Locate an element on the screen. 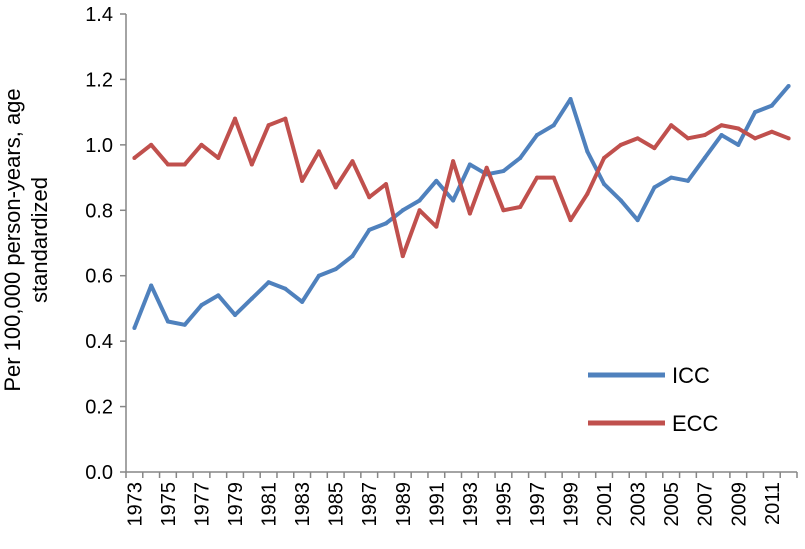  x-tick-label: 1981 is located at coordinates (270, 504).